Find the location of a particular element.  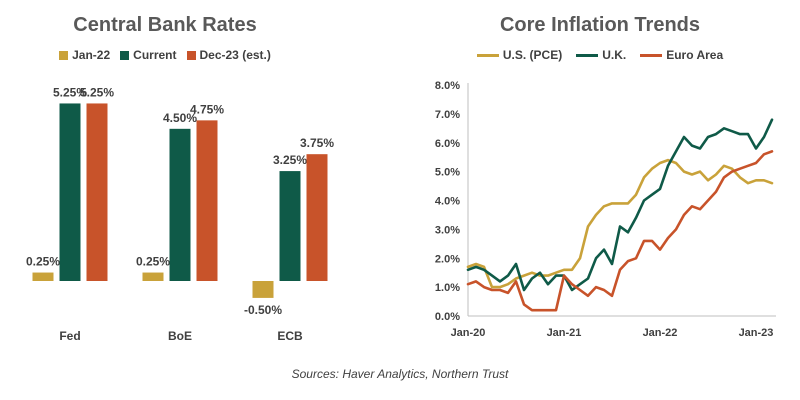

legend-item-jan-22: Jan-22 is located at coordinates (84, 55).